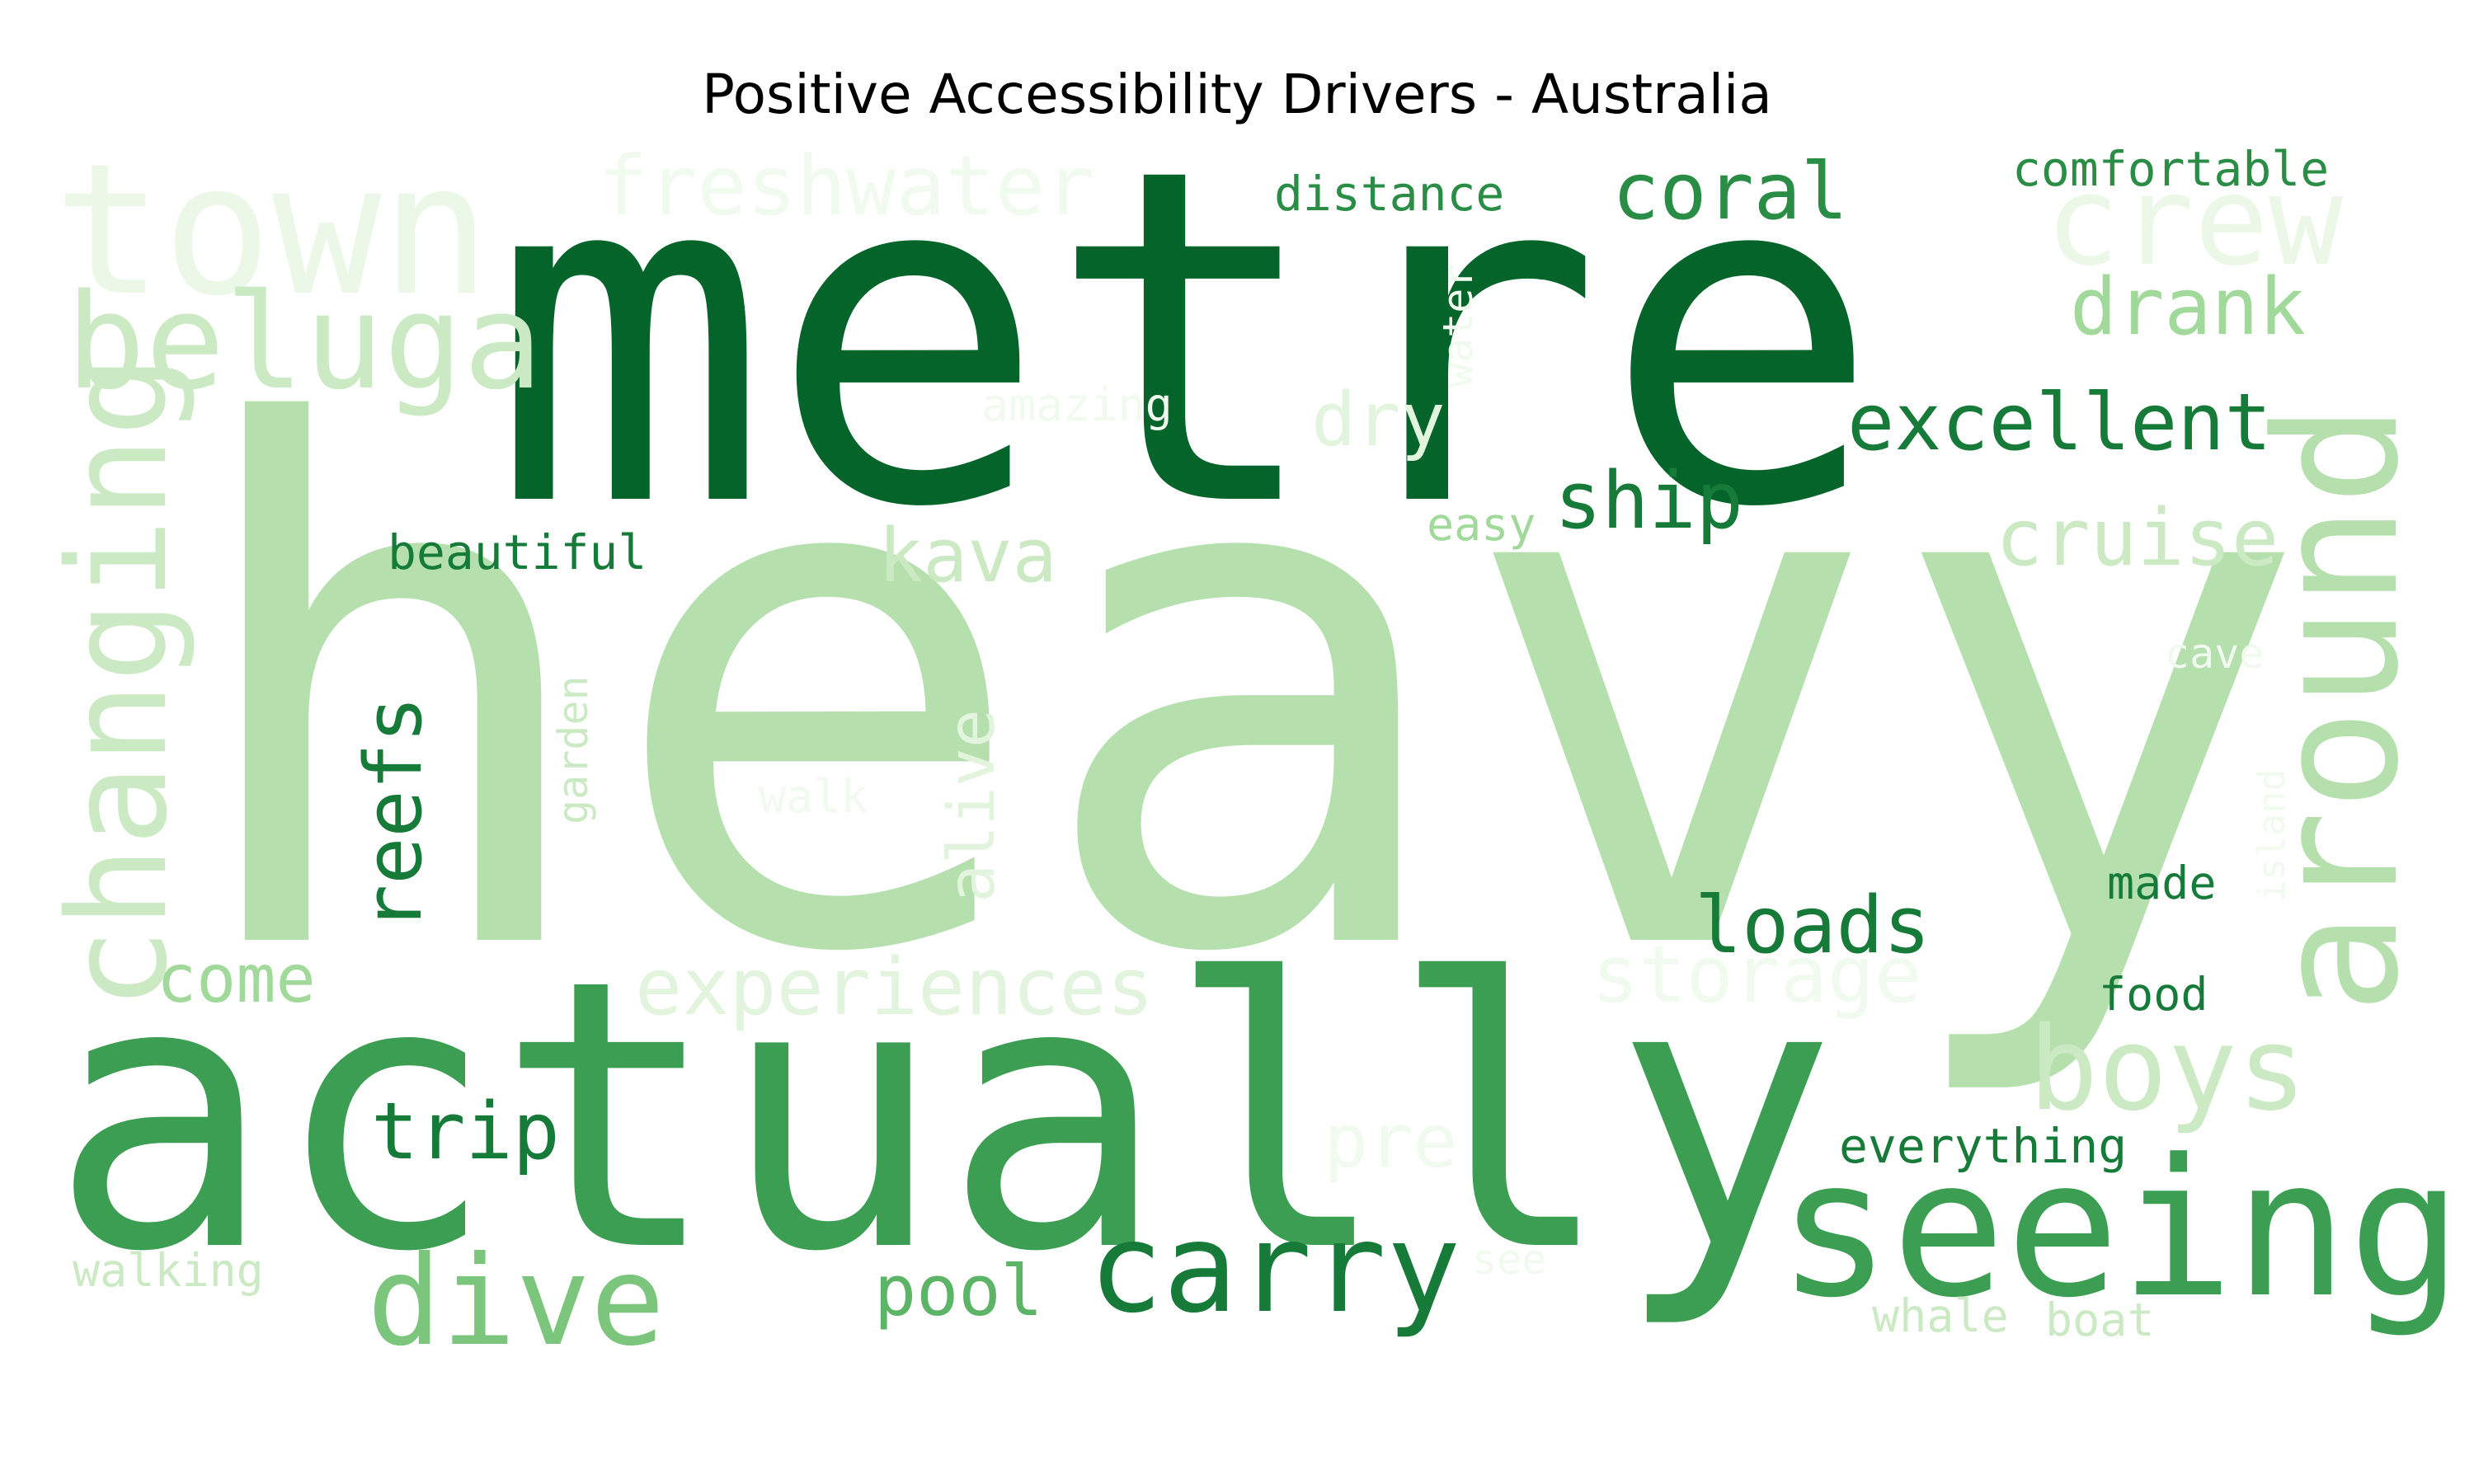 Image resolution: width=2474 pixels, height=1484 pixels. I want to click on word-experiences: experiences, so click(894, 988).